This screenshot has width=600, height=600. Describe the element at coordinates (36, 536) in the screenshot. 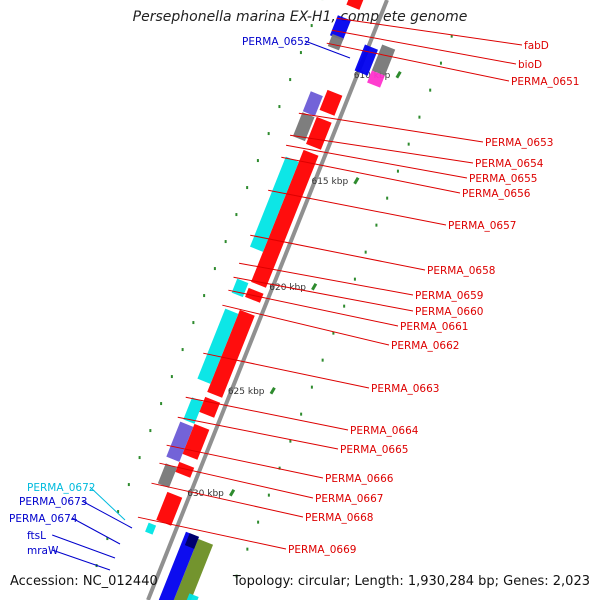

I see `gene-label-left: ftsL` at that location.